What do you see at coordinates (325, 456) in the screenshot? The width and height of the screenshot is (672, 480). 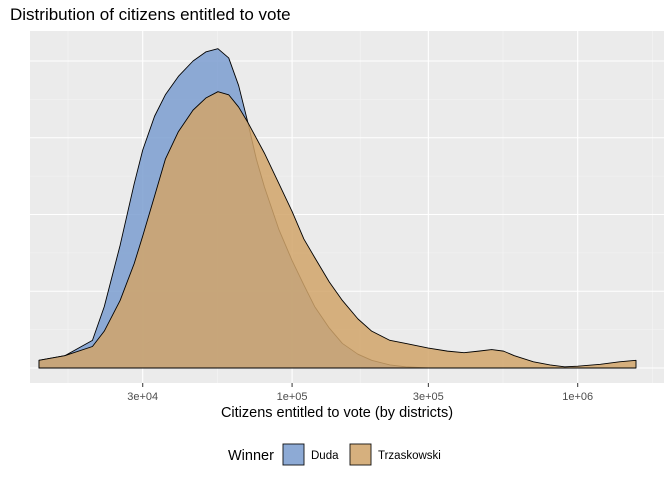 I see `legend-label-duda: Duda` at bounding box center [325, 456].